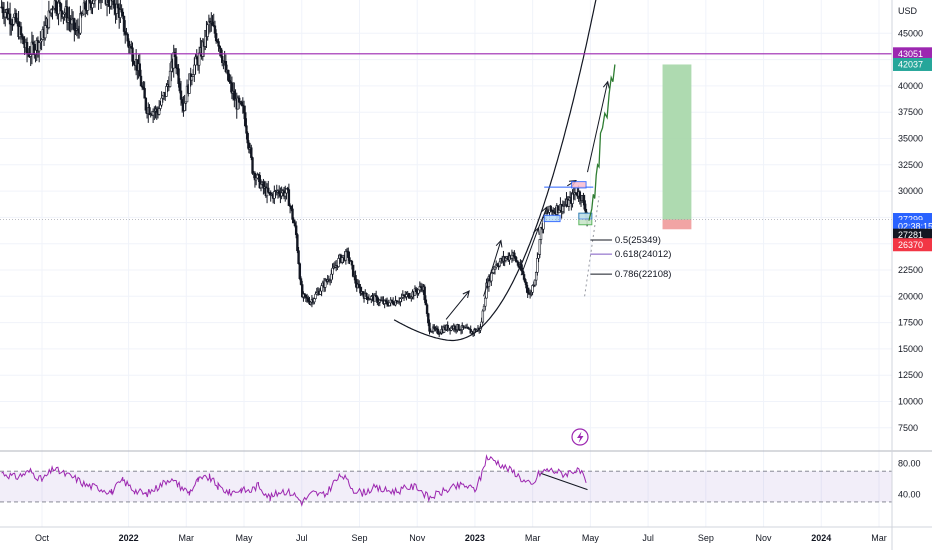 This screenshot has width=932, height=550. What do you see at coordinates (910, 54) in the screenshot?
I see `price-badge-label: 43051` at bounding box center [910, 54].